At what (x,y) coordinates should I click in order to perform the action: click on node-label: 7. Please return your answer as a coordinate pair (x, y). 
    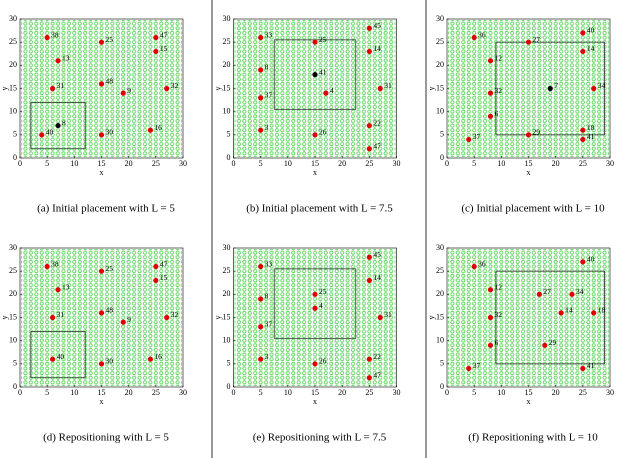
    Looking at the image, I should click on (556, 85).